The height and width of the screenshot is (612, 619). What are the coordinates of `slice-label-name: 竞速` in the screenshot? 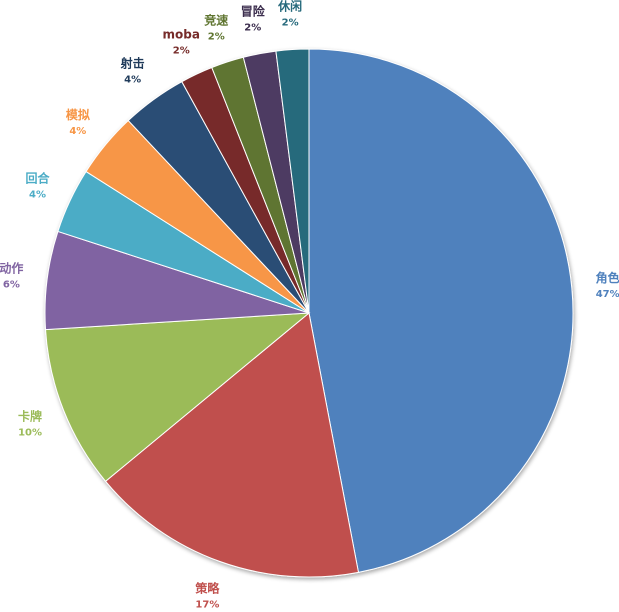 It's located at (216, 20).